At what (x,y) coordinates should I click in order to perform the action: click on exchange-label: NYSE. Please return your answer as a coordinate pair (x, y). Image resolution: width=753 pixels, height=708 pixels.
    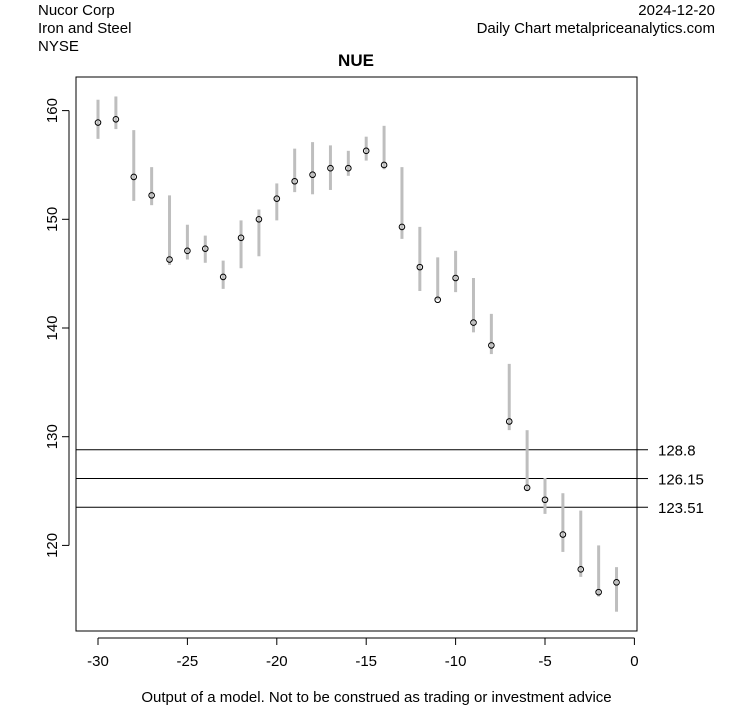
    Looking at the image, I should click on (58, 46).